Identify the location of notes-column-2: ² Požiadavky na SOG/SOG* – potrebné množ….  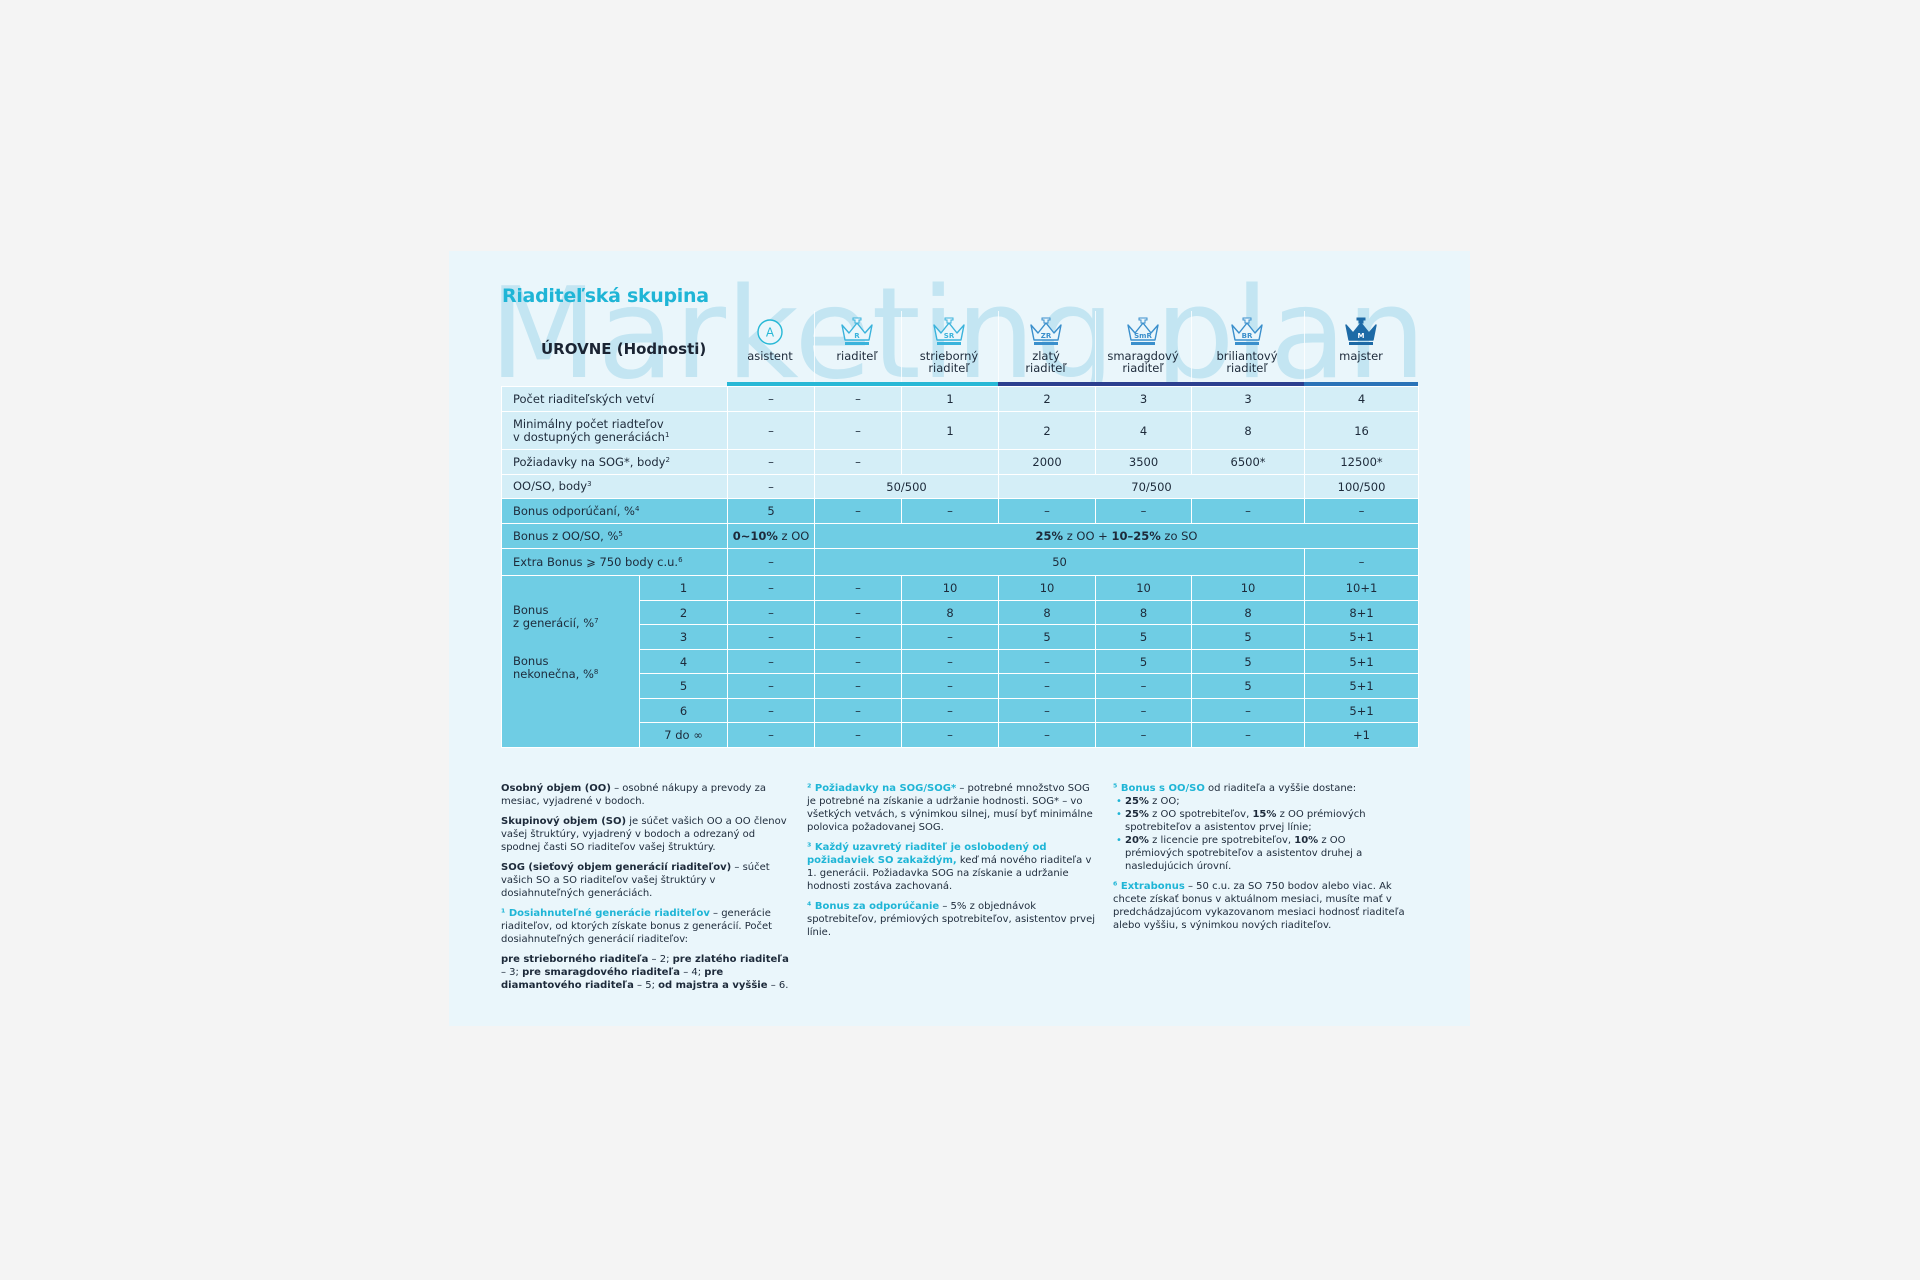
(953, 864).